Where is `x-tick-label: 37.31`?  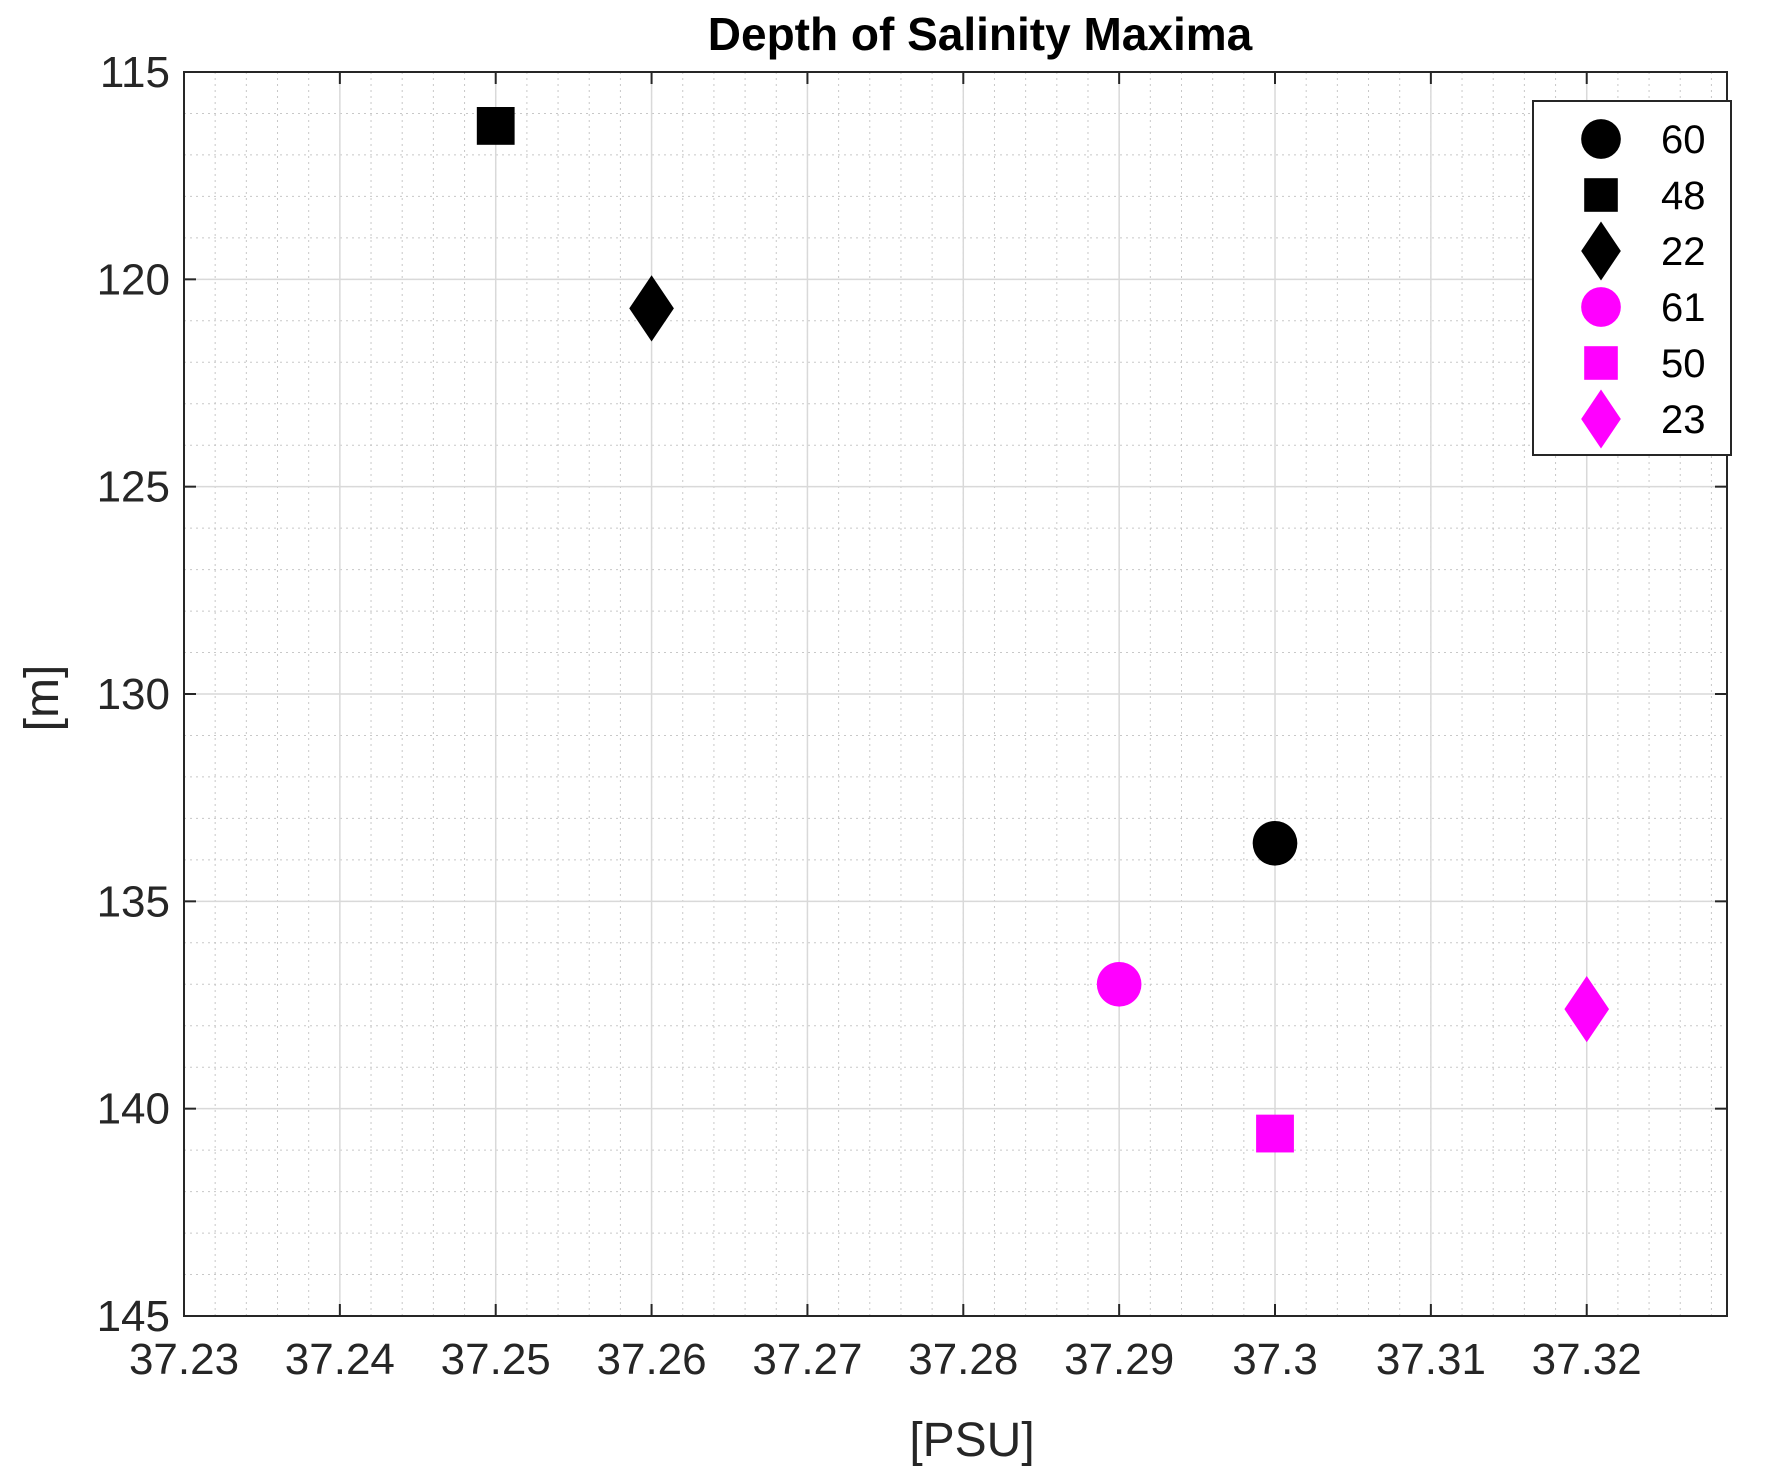
x-tick-label: 37.31 is located at coordinates (1431, 1359).